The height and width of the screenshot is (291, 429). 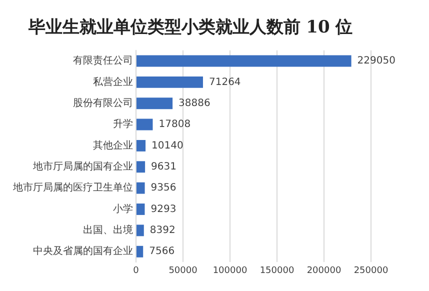 What do you see at coordinates (371, 271) in the screenshot?
I see `x-tick-label: 250000` at bounding box center [371, 271].